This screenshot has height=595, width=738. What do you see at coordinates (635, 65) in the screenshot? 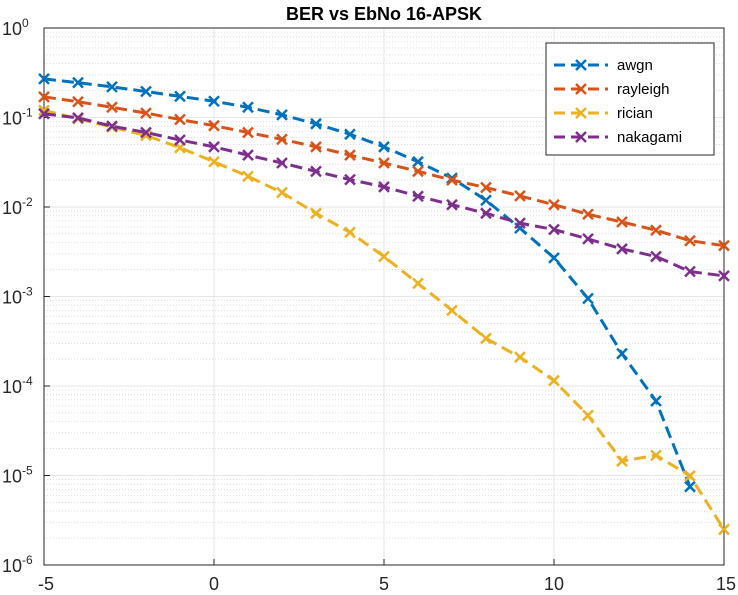
I see `legend-label: awgn` at bounding box center [635, 65].